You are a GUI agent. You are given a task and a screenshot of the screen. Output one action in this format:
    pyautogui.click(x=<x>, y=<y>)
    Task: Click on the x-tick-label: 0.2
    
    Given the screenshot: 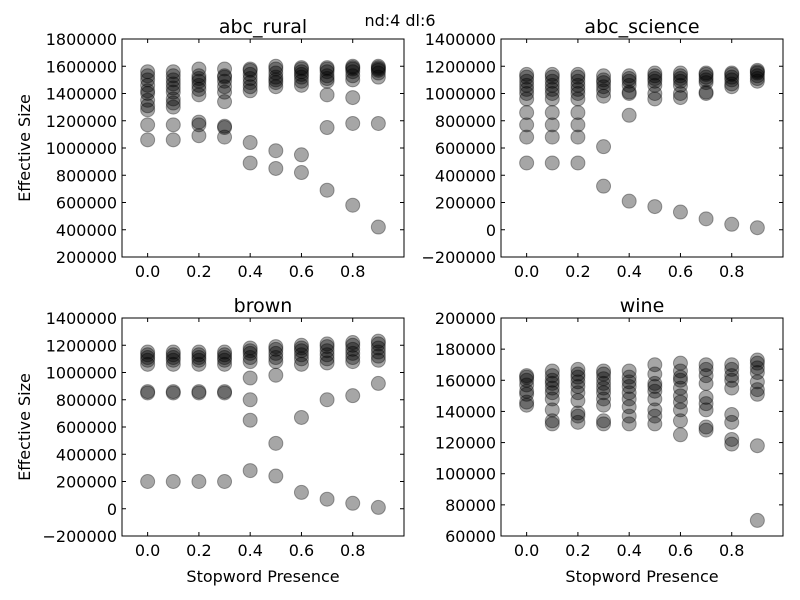 What is the action you would take?
    pyautogui.click(x=577, y=271)
    